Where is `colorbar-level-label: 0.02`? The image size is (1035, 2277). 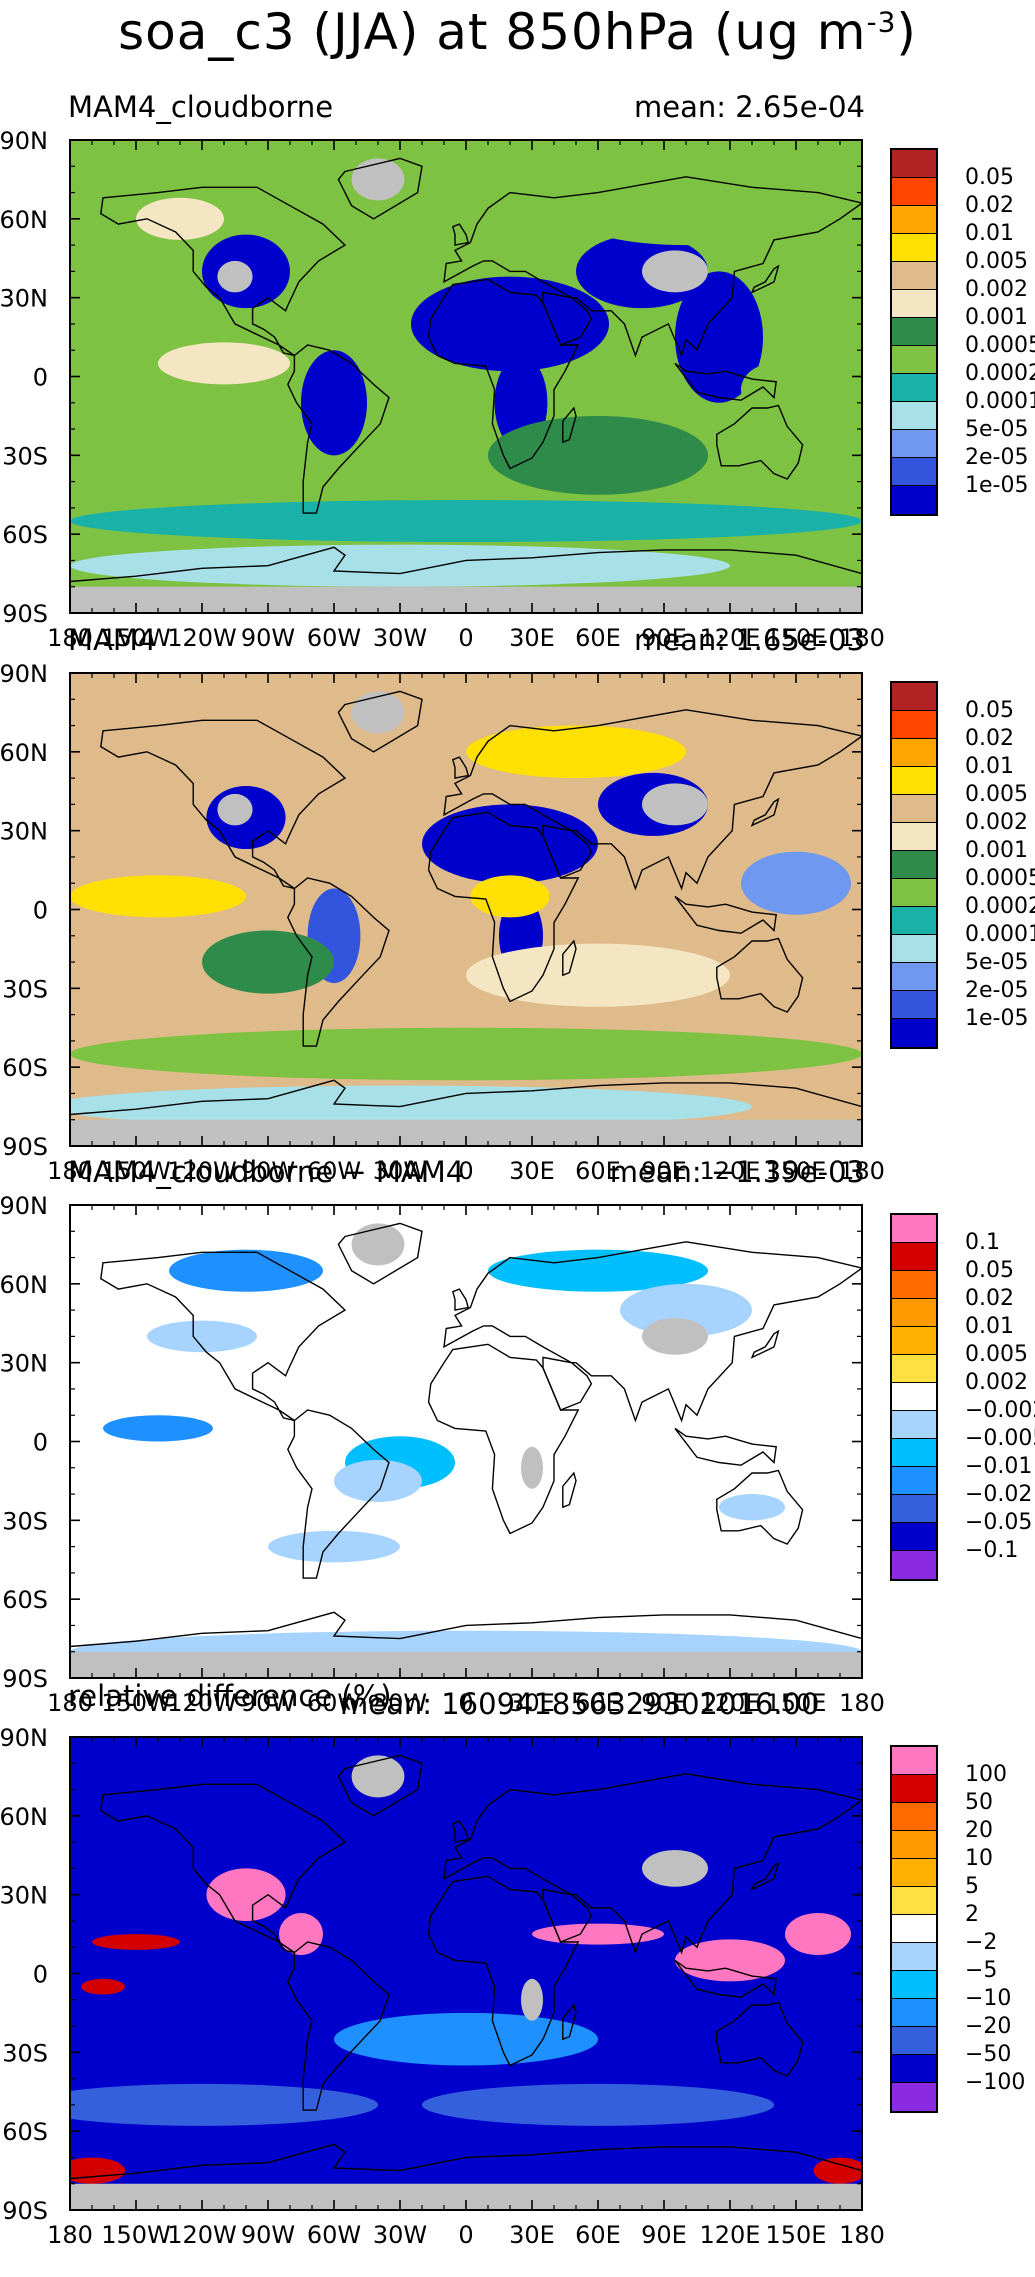
colorbar-level-label: 0.02 is located at coordinates (989, 205).